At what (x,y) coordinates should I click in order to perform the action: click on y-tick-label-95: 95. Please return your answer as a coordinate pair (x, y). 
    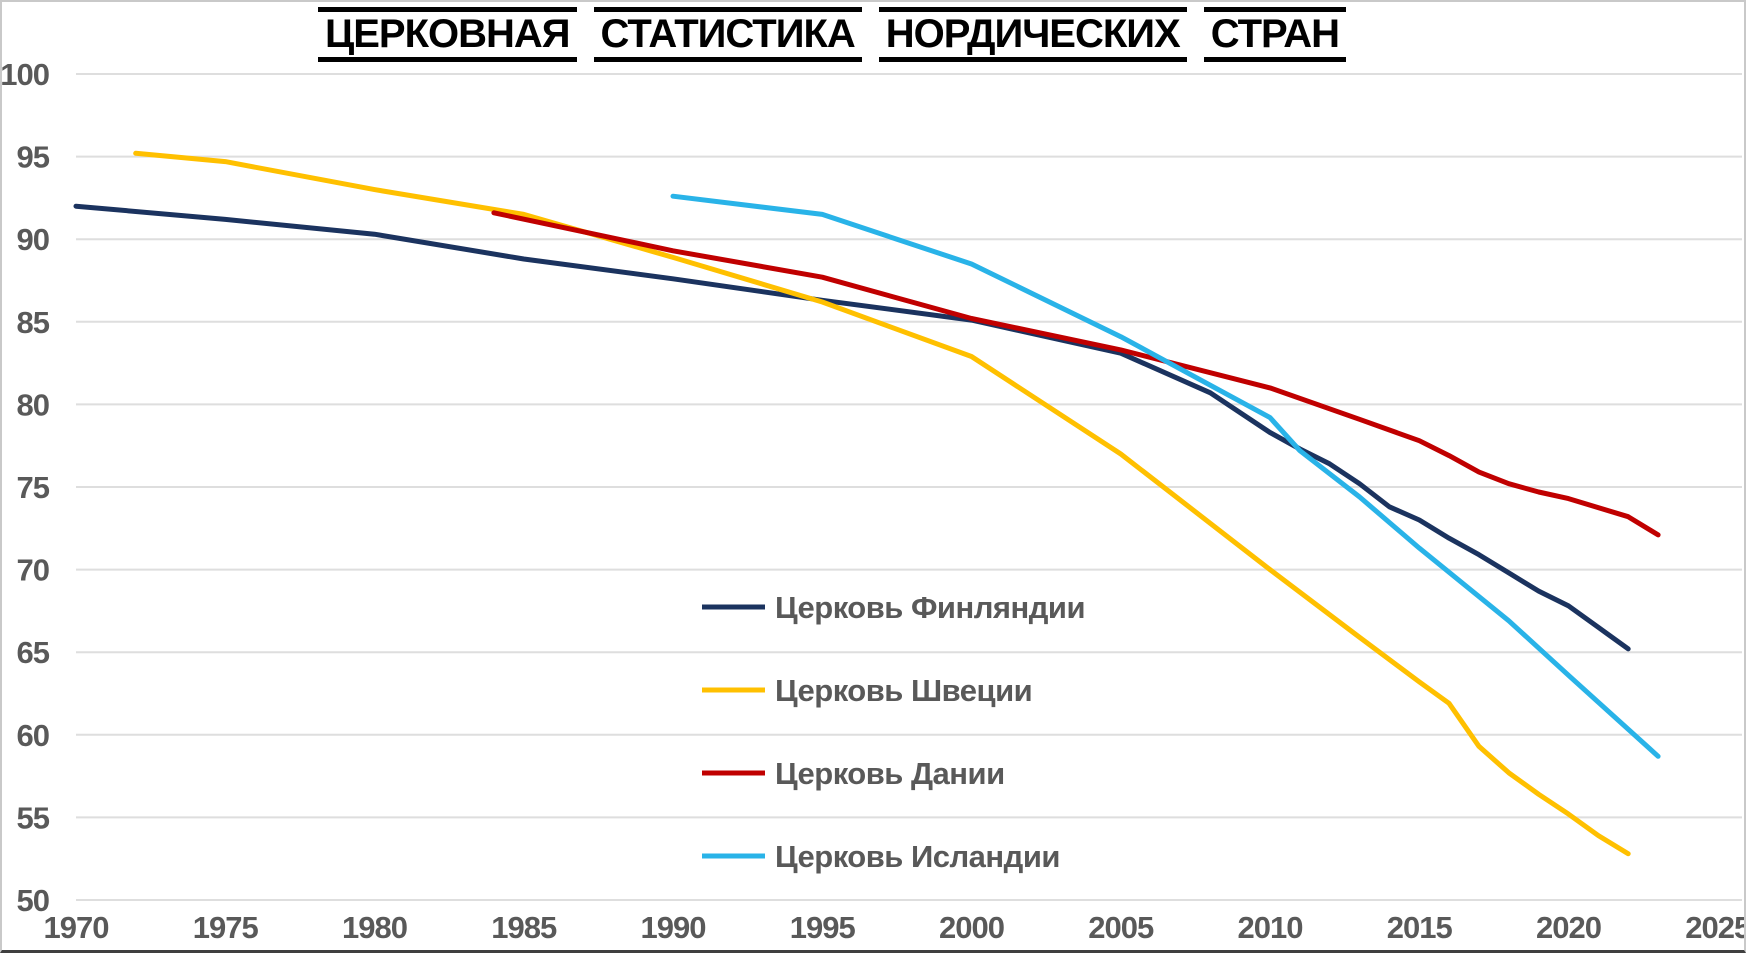
    Looking at the image, I should click on (33, 157).